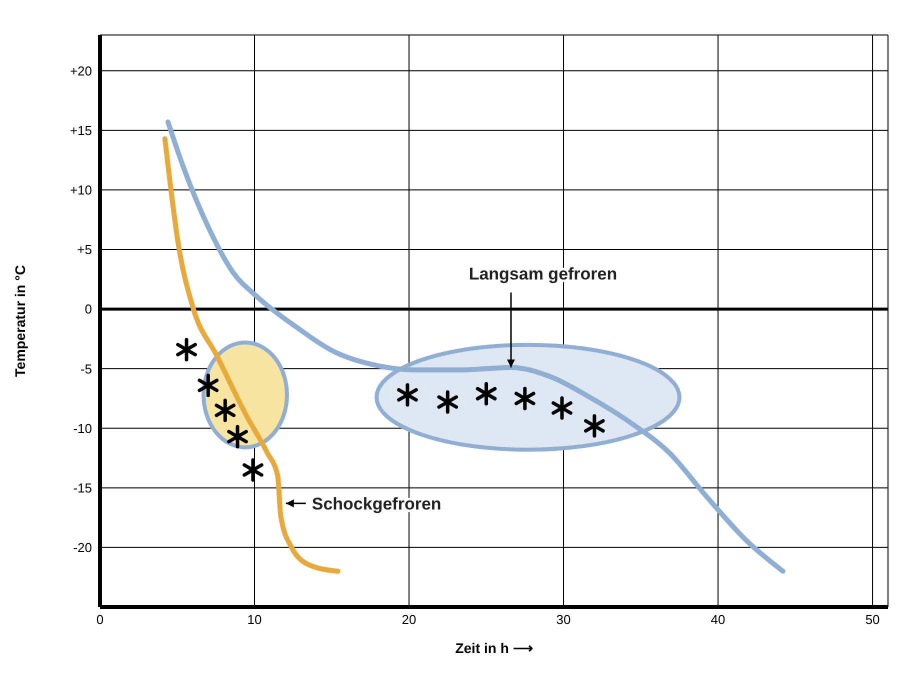 This screenshot has width=902, height=684. I want to click on x-tick-label: 30, so click(563, 620).